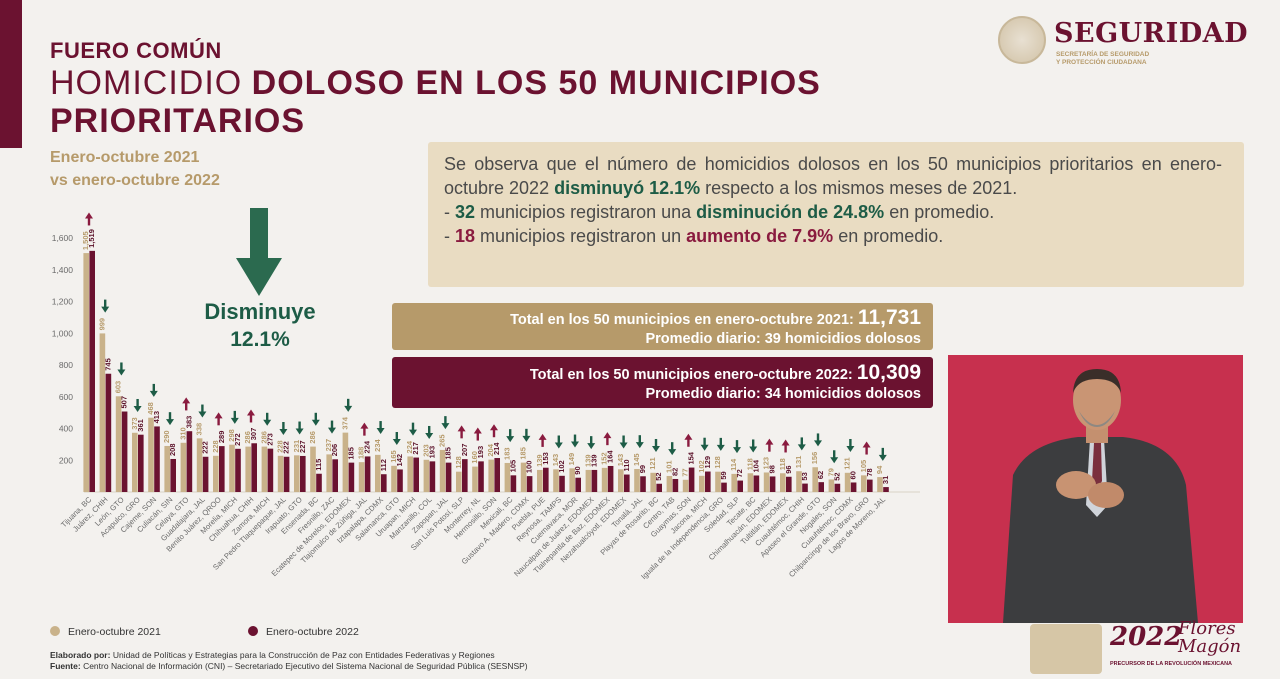  I want to click on value-label-2021: 121, so click(847, 463).